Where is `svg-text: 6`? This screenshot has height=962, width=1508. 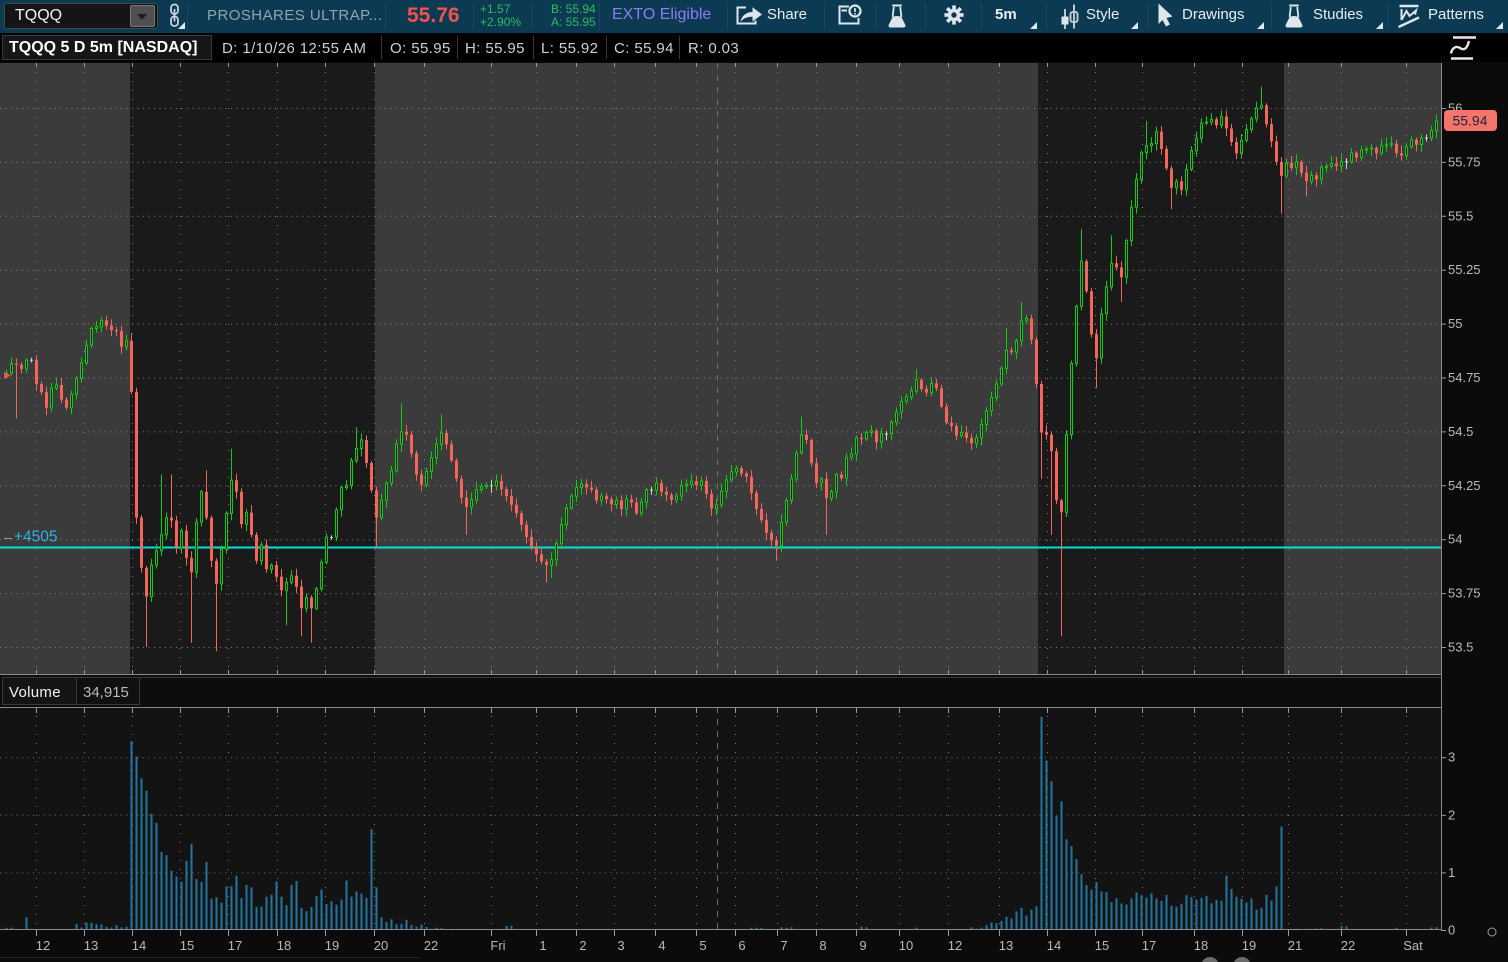
svg-text: 6 is located at coordinates (741, 945).